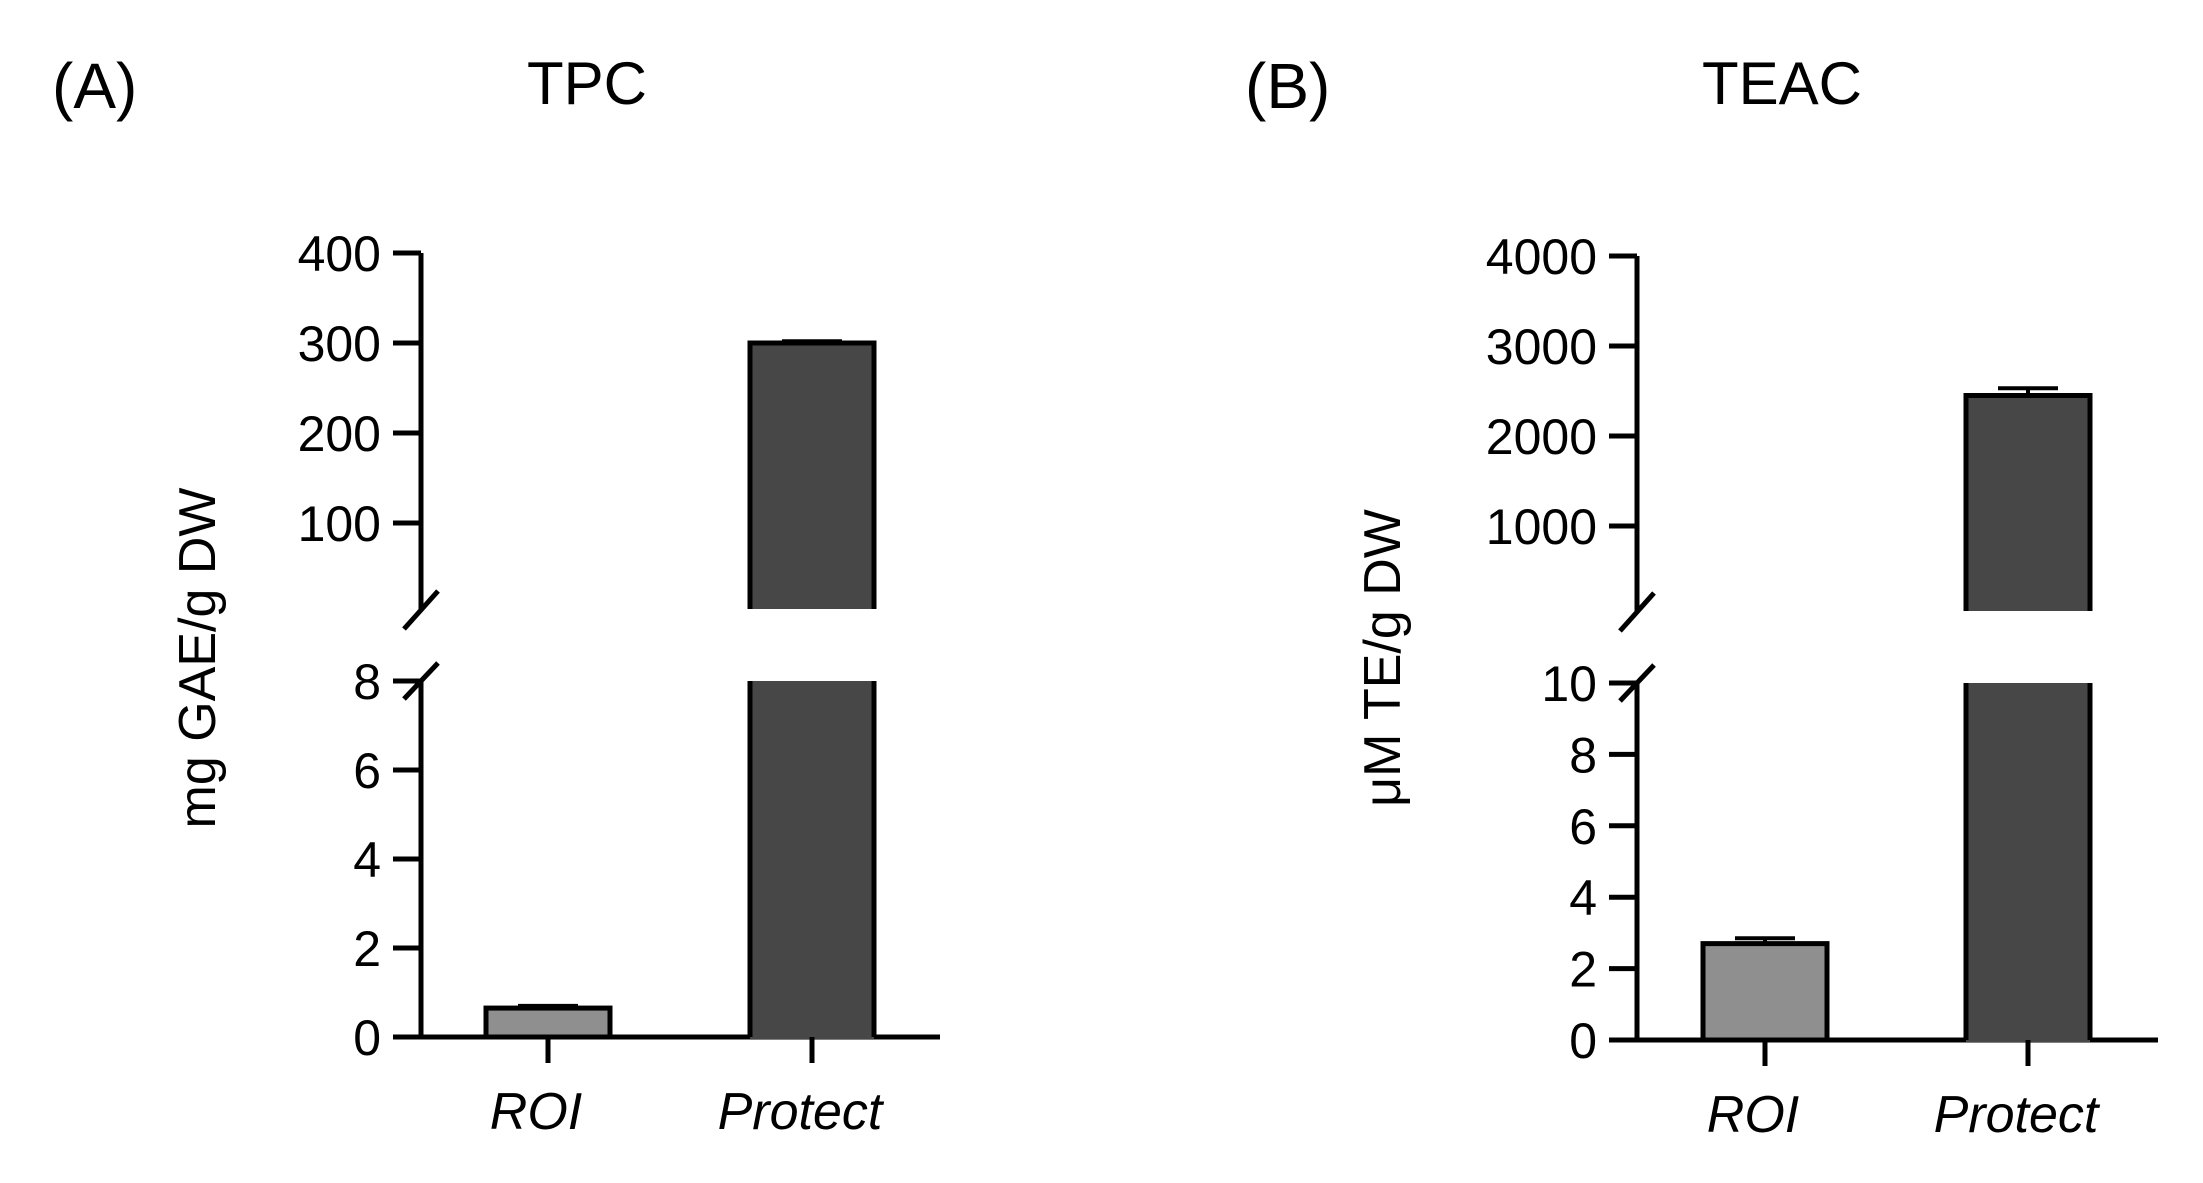 The height and width of the screenshot is (1183, 2203). I want to click on y-tick-label-lower-b: 4, so click(1583, 898).